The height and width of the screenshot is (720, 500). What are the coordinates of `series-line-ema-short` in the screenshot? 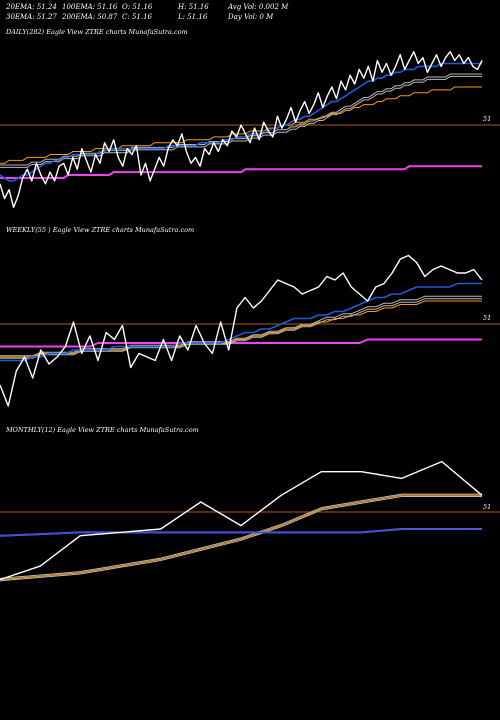 It's located at (241, 532).